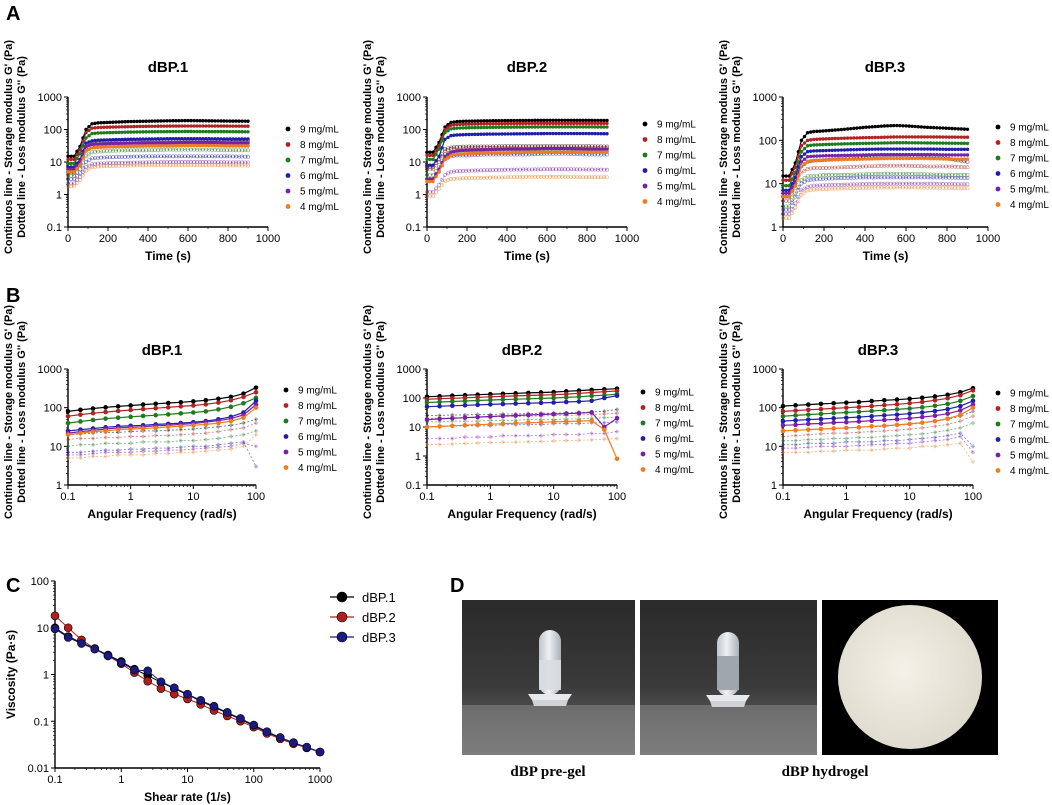  Describe the element at coordinates (319, 192) in the screenshot. I see `legend-label: 5 mg/mL` at that location.